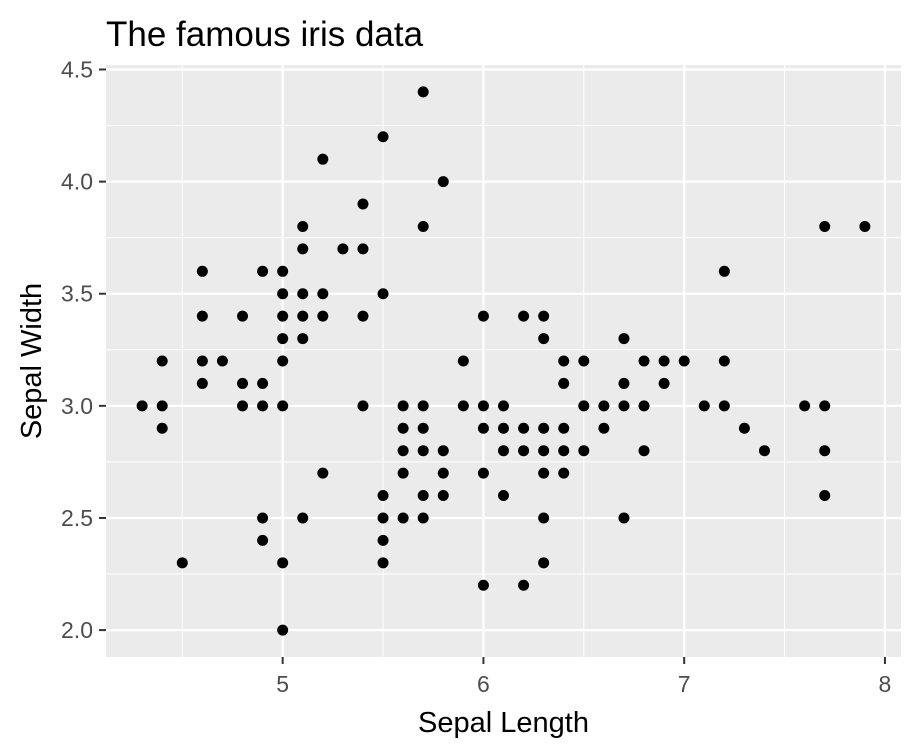 The height and width of the screenshot is (756, 918). I want to click on chart-title: The famous iris data, so click(265, 34).